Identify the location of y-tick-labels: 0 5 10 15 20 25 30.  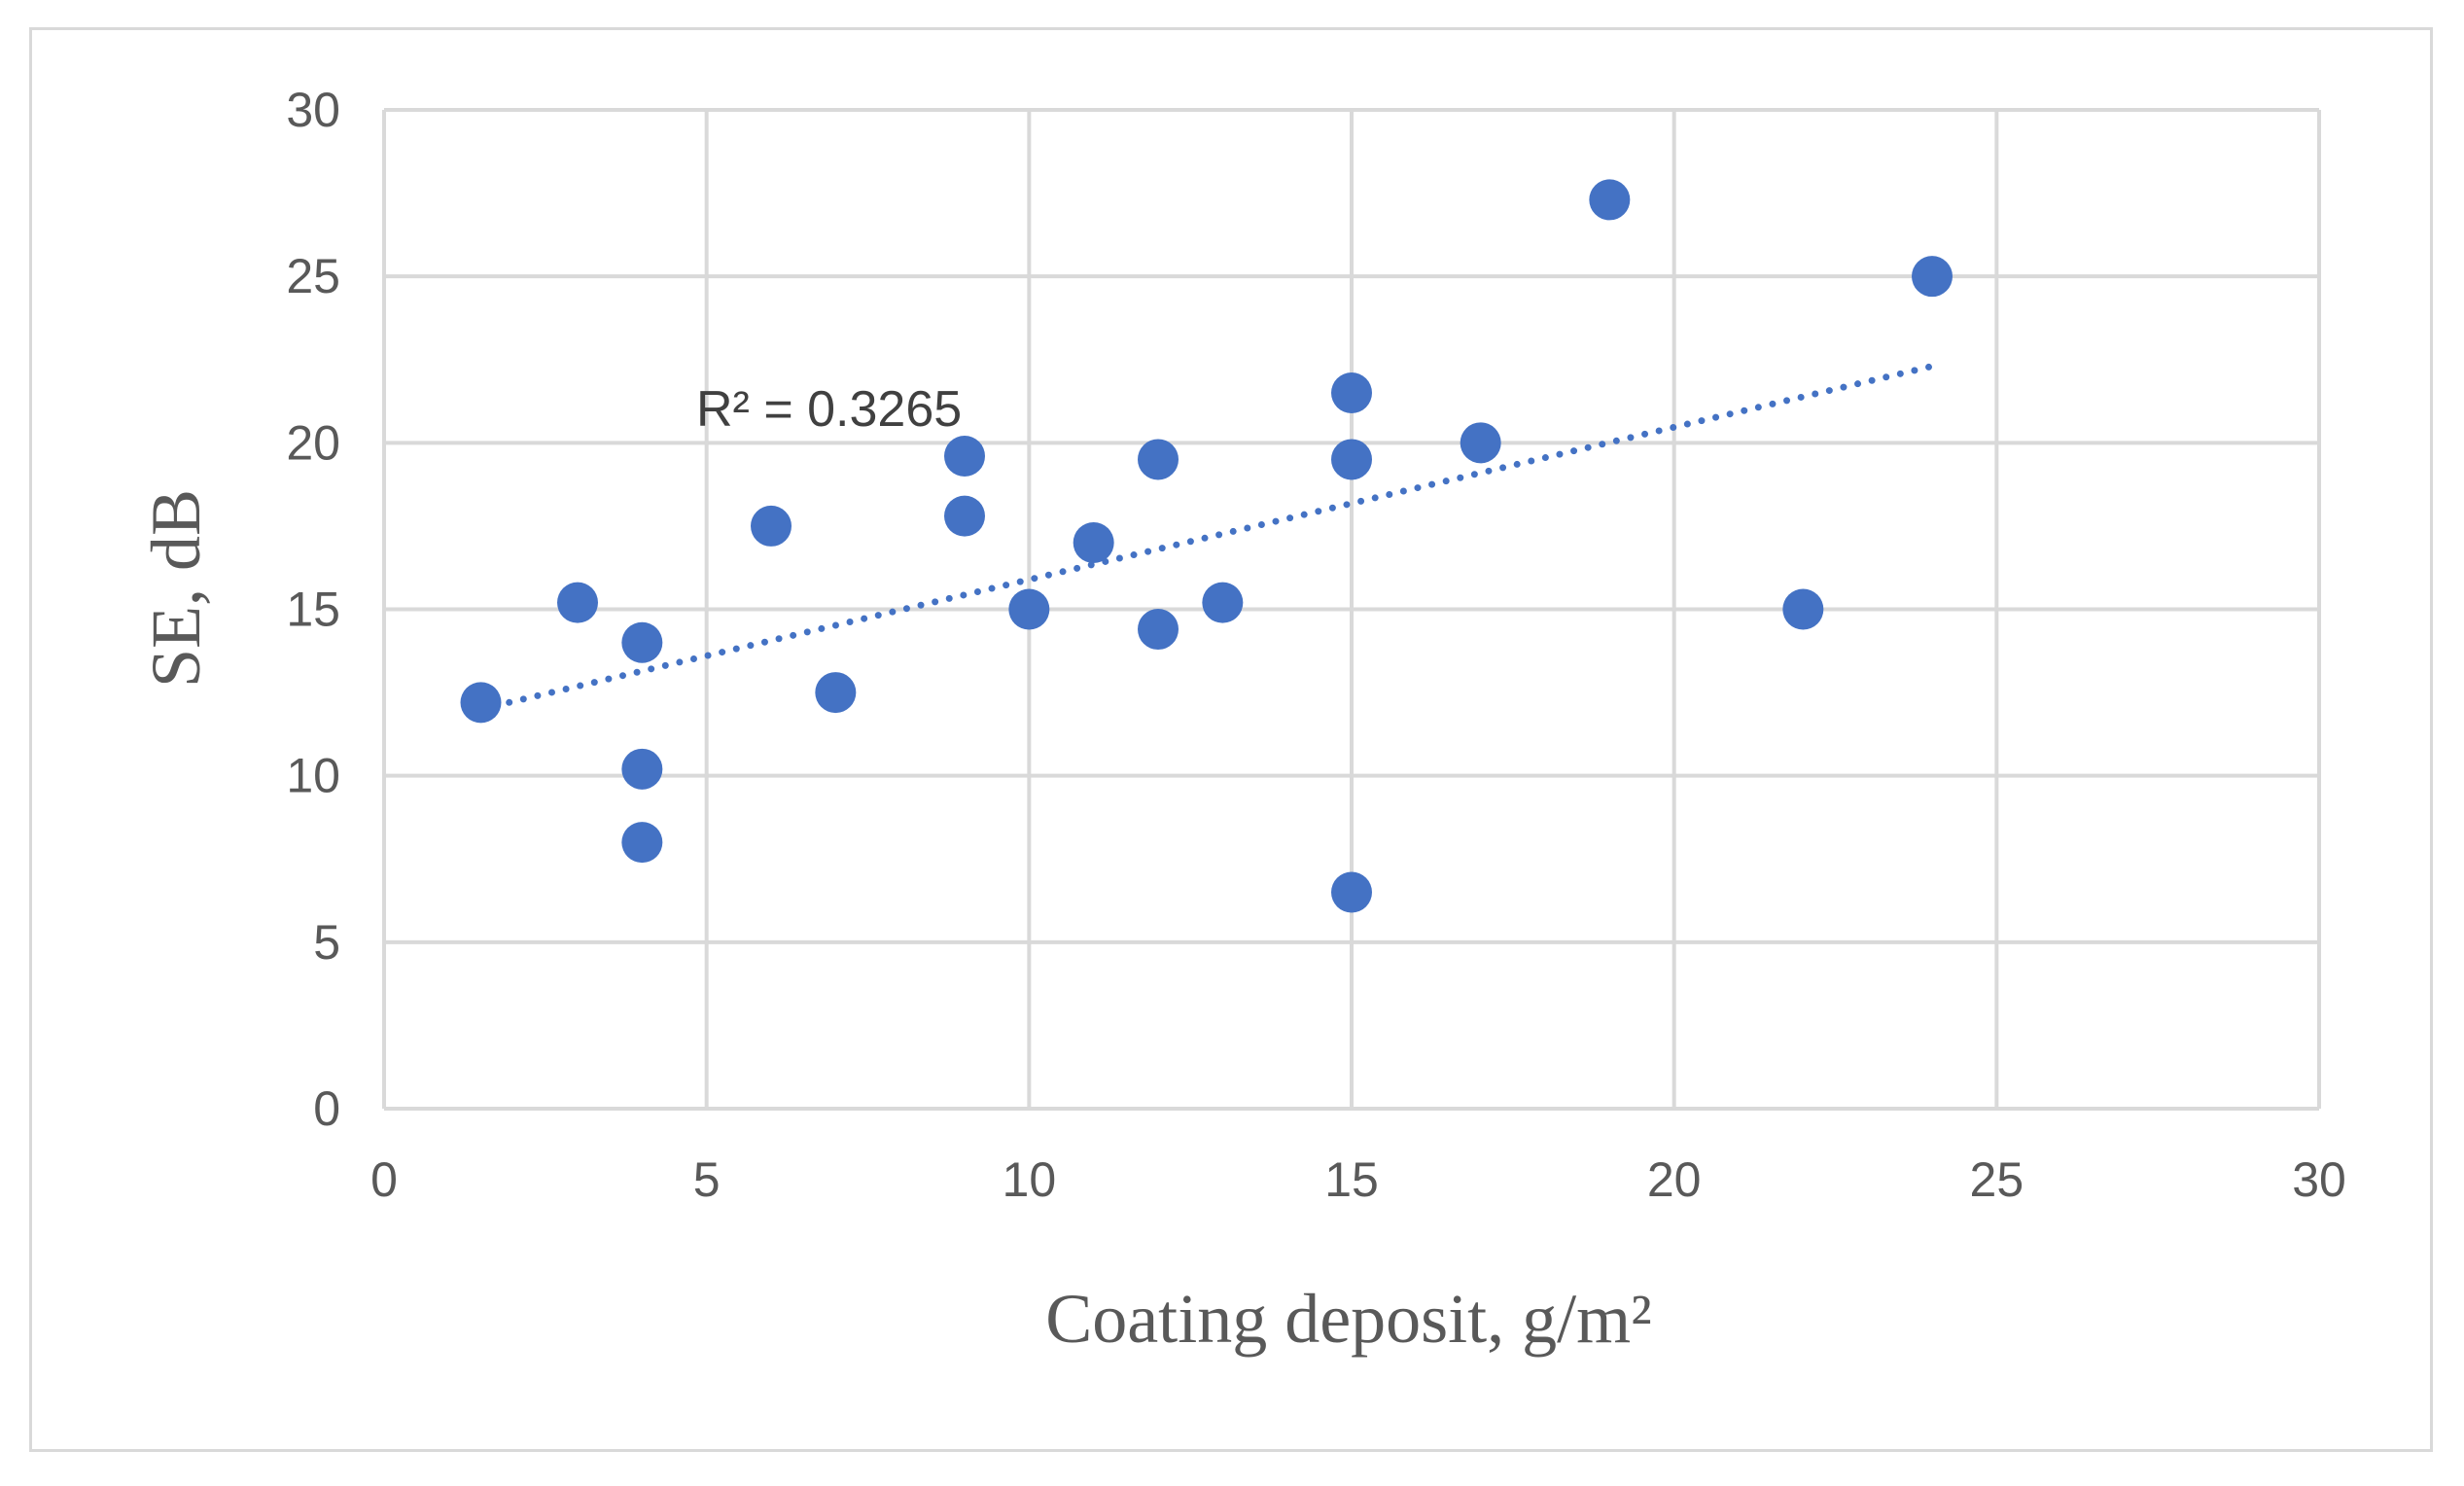
(313, 609).